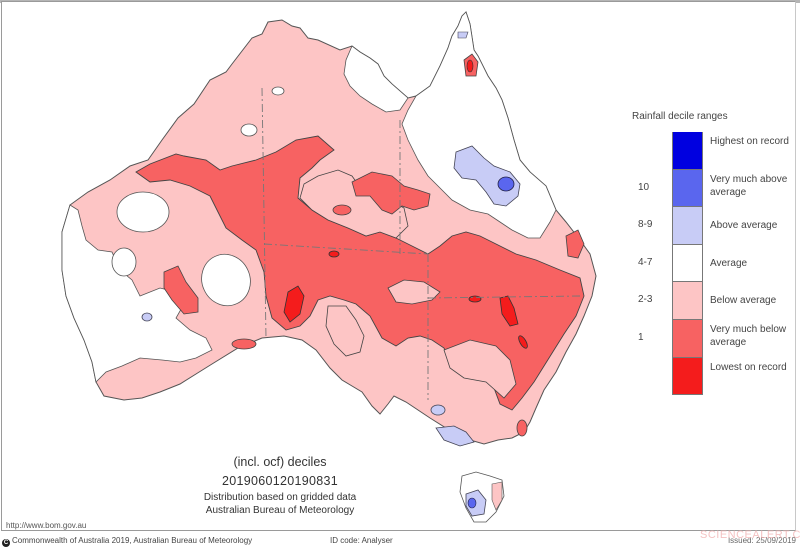 Image resolution: width=800 pixels, height=548 pixels. What do you see at coordinates (294, 304) in the screenshot?
I see `region-lowest-sa` at bounding box center [294, 304].